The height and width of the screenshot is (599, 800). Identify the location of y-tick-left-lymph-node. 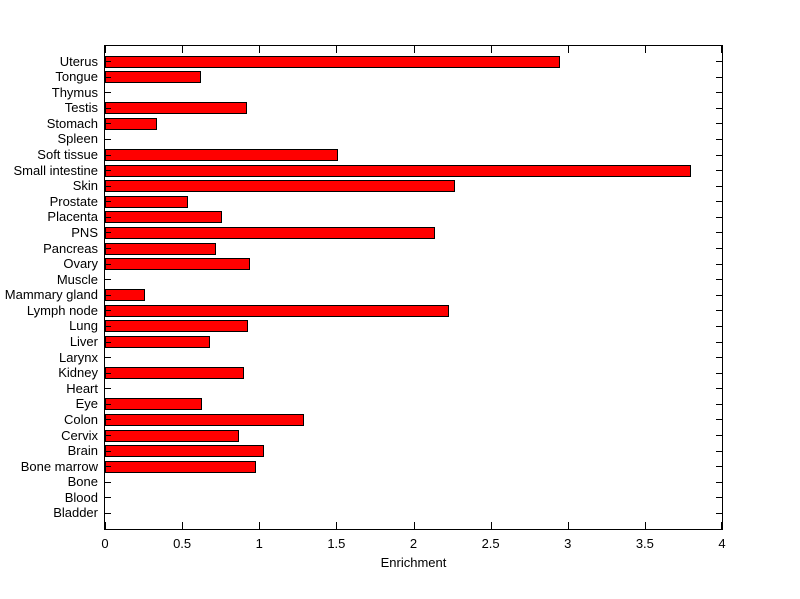
(108, 311).